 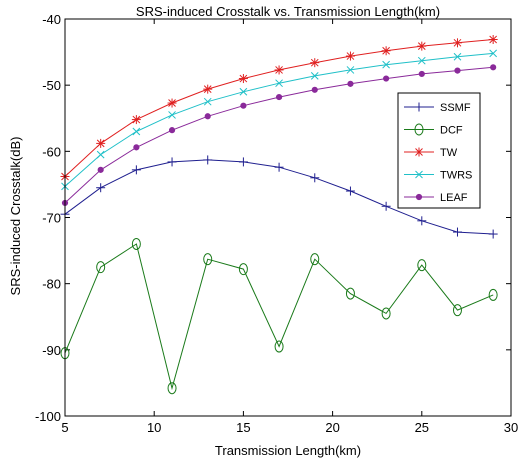 I want to click on x-tick-label: 20, so click(x=332, y=427).